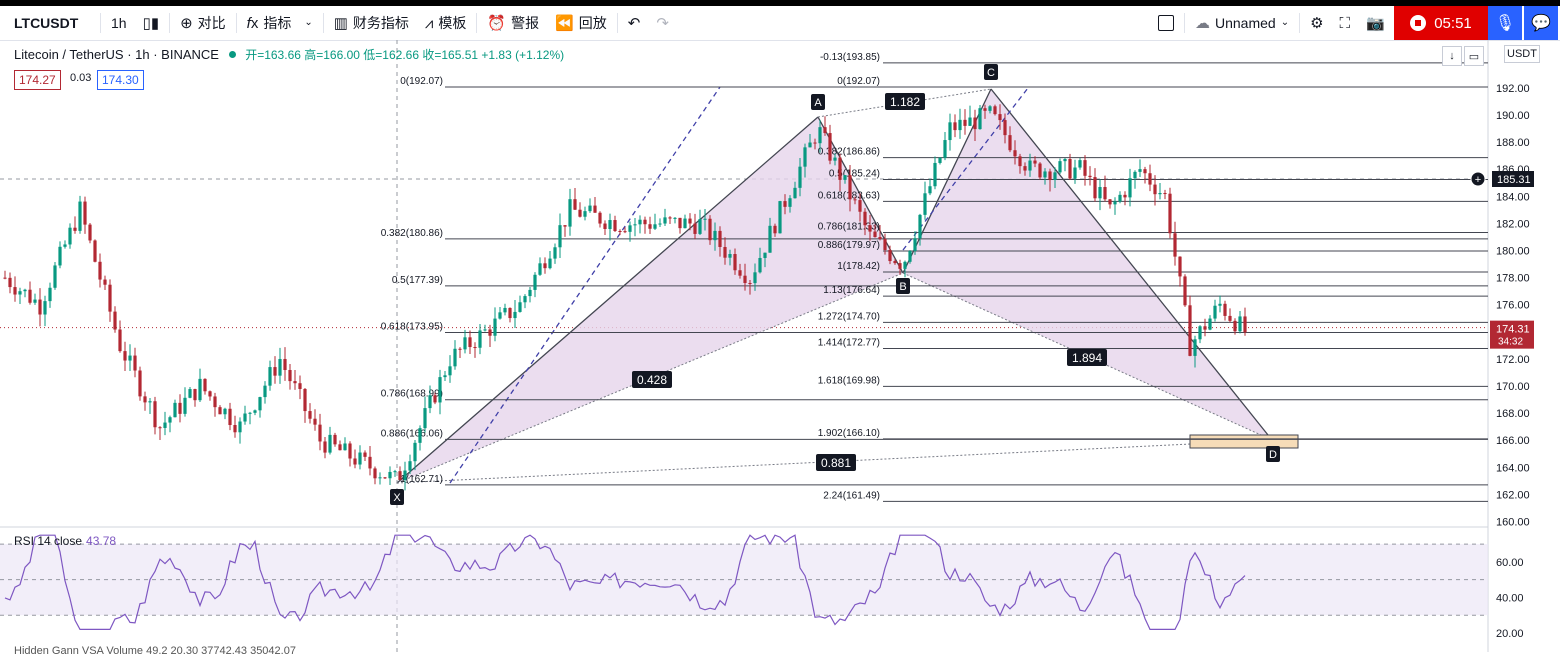 The height and width of the screenshot is (657, 1560). What do you see at coordinates (1166, 23) in the screenshot?
I see `multi-layout-button` at bounding box center [1166, 23].